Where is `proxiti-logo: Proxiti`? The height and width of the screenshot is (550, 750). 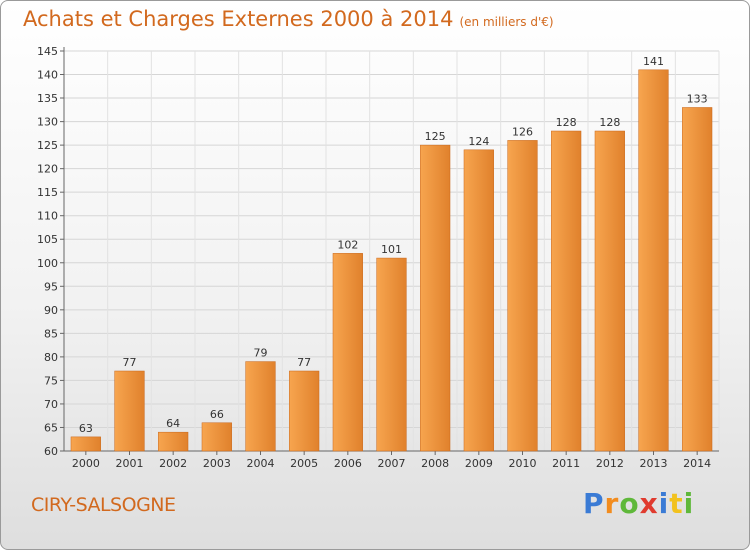 proxiti-logo: Proxiti is located at coordinates (639, 503).